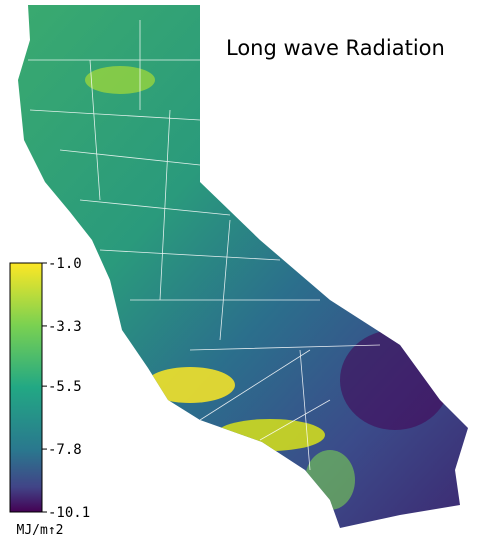  I want to click on colorbar, so click(26, 387).